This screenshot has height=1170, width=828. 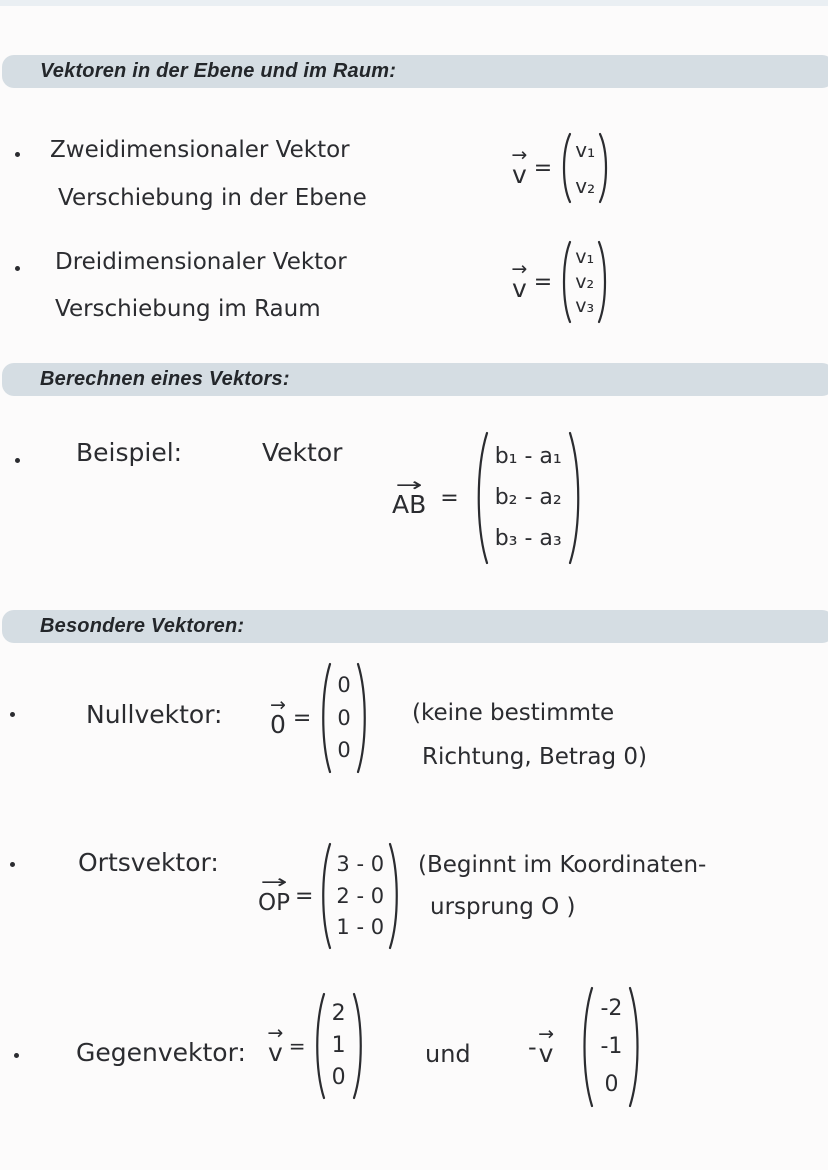 What do you see at coordinates (448, 1054) in the screenshot?
I see `und-word: und` at bounding box center [448, 1054].